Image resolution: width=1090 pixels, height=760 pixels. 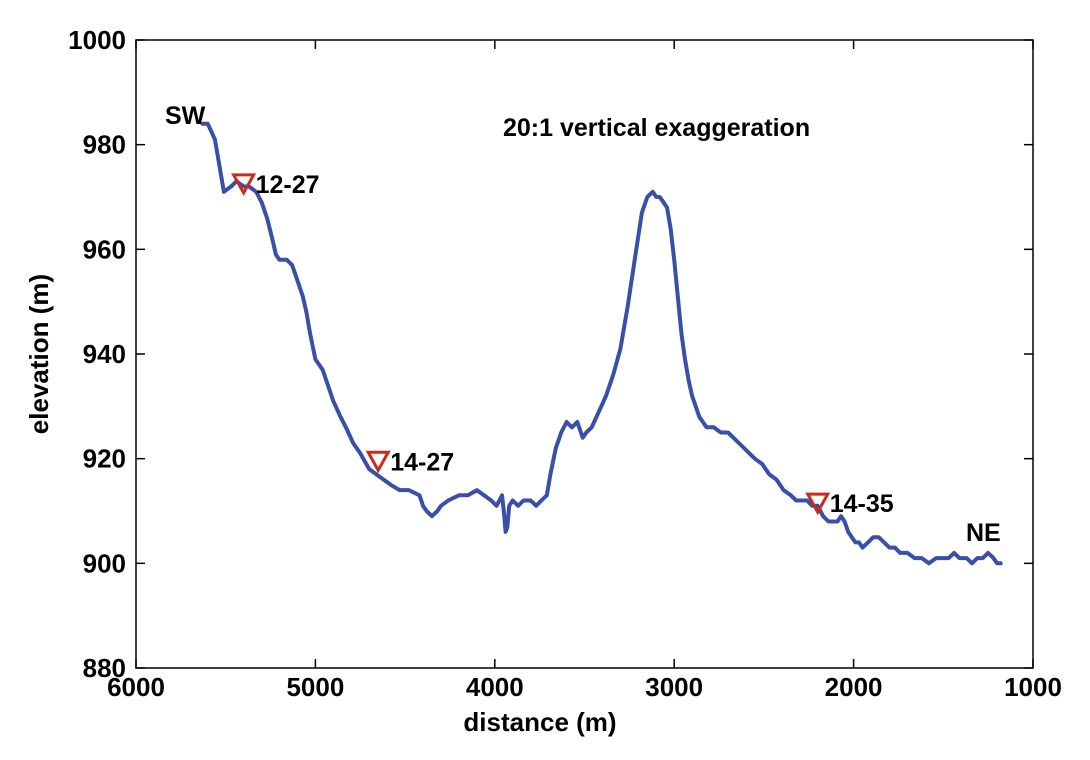 I want to click on x-tick-label: 4000, so click(x=495, y=687).